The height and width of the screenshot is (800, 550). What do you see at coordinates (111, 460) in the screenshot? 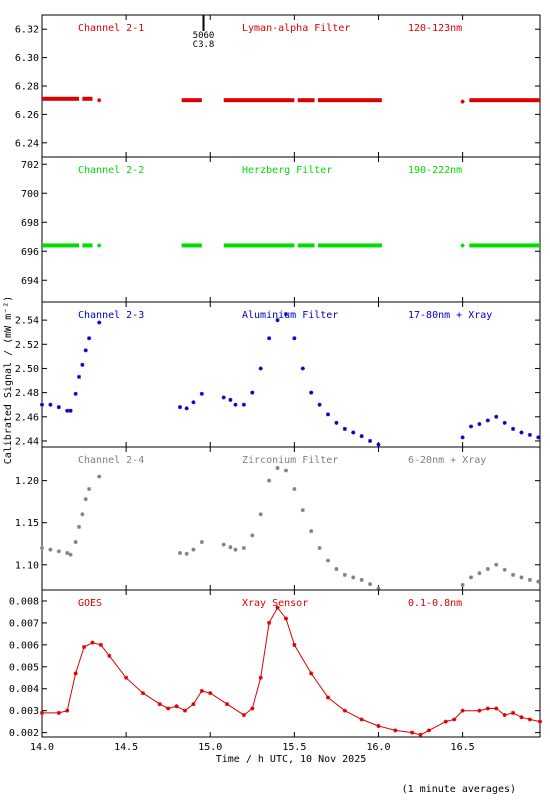
I see `panel-label: Channel 2-4` at bounding box center [111, 460].